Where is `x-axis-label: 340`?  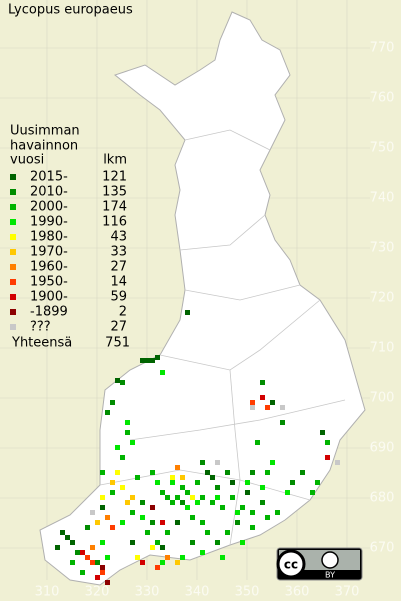
x-axis-label: 340 is located at coordinates (197, 592).